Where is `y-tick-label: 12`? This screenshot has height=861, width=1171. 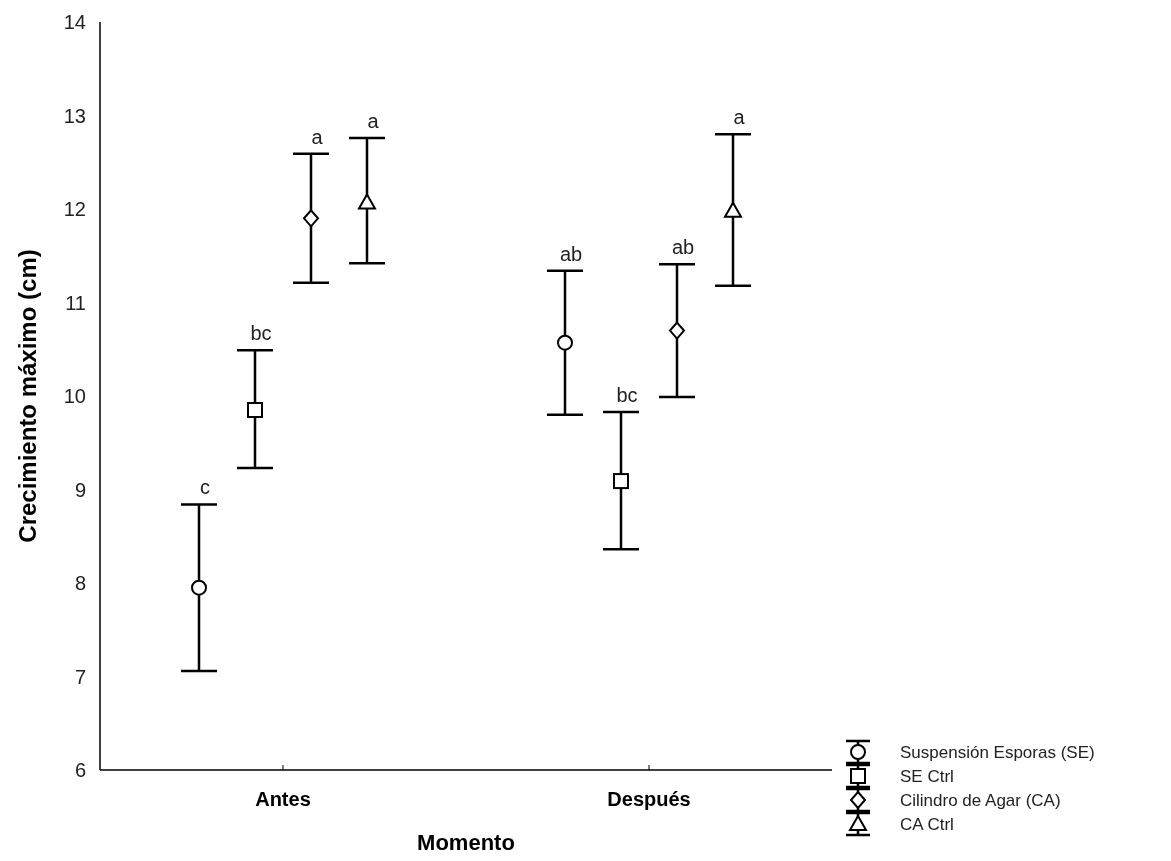
y-tick-label: 12 is located at coordinates (74, 209).